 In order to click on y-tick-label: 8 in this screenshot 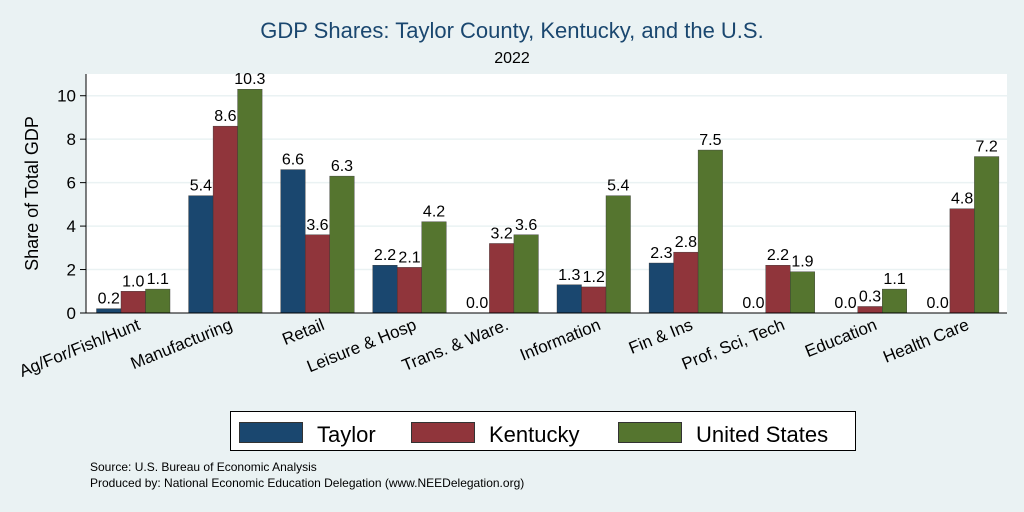, I will do `click(71, 139)`.